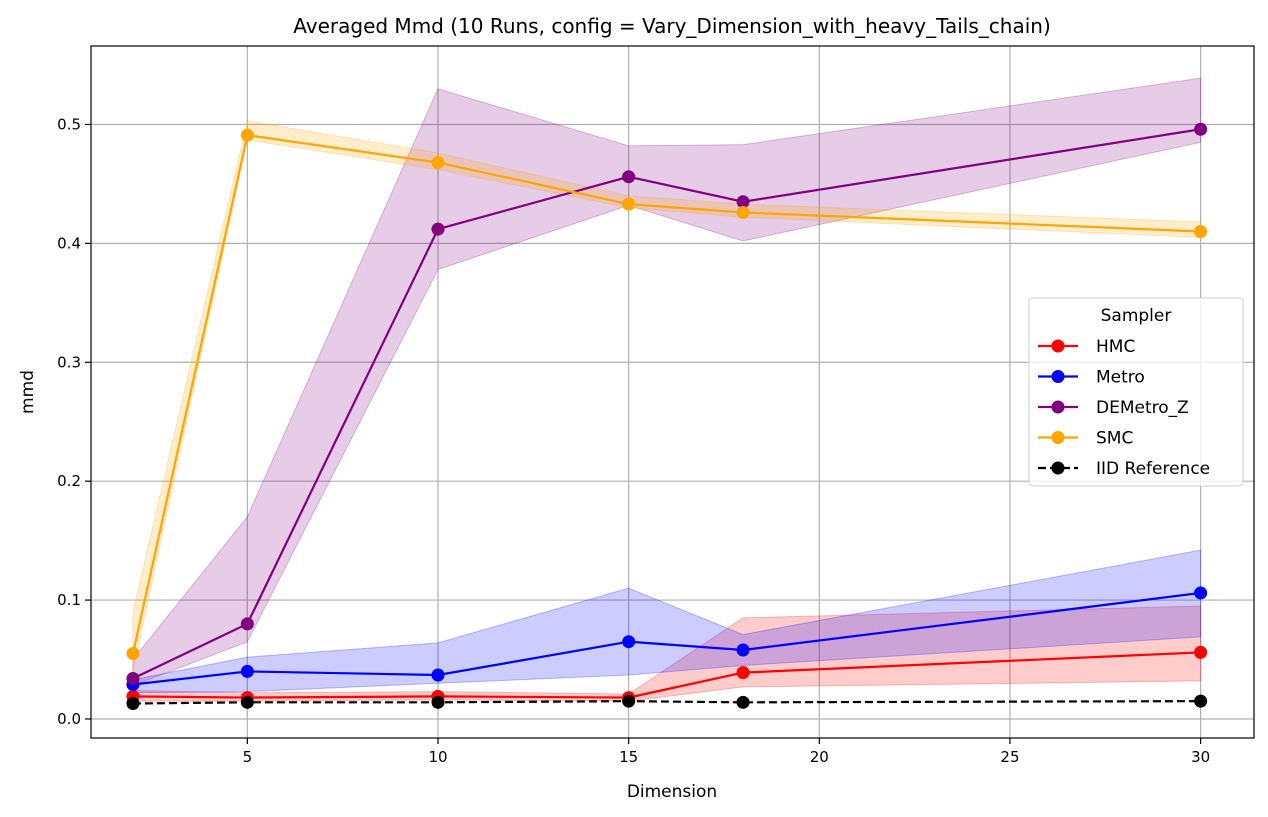 This screenshot has width=1268, height=817. What do you see at coordinates (69, 481) in the screenshot?
I see `y-tick-label: 0.2` at bounding box center [69, 481].